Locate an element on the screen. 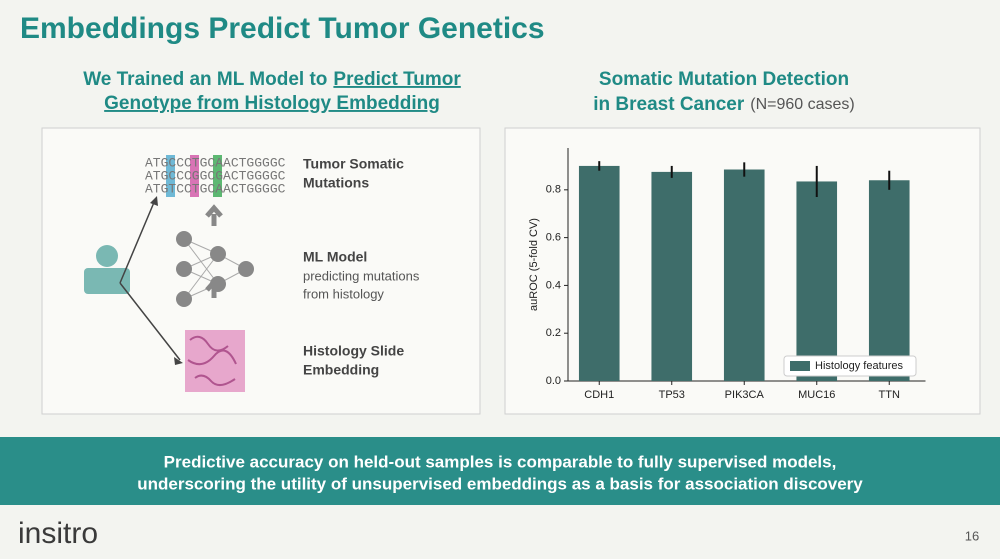  right-heading: Somatic Mutation Detection is located at coordinates (724, 79).